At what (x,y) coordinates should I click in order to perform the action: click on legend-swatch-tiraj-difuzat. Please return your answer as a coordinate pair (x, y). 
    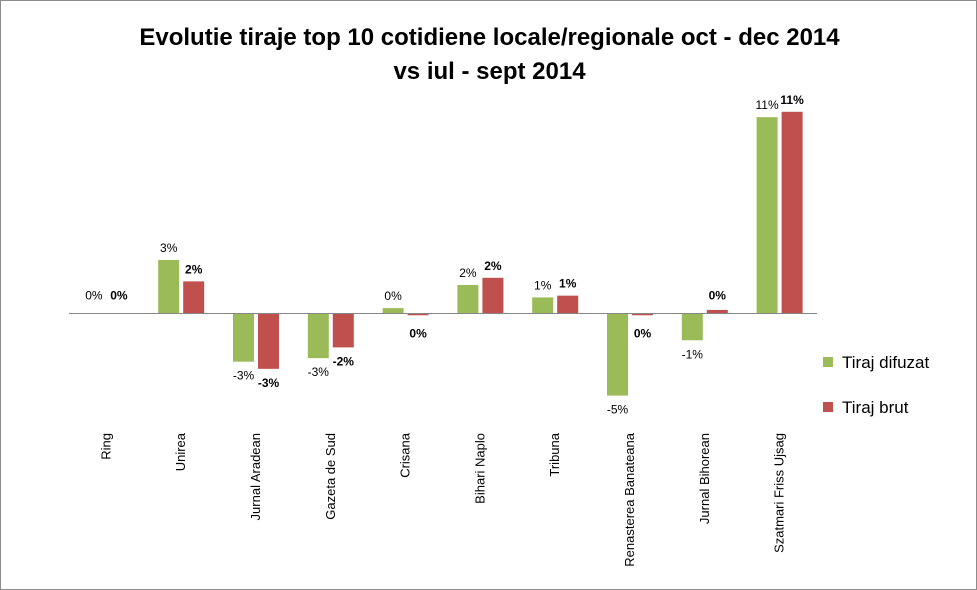
    Looking at the image, I should click on (828, 362).